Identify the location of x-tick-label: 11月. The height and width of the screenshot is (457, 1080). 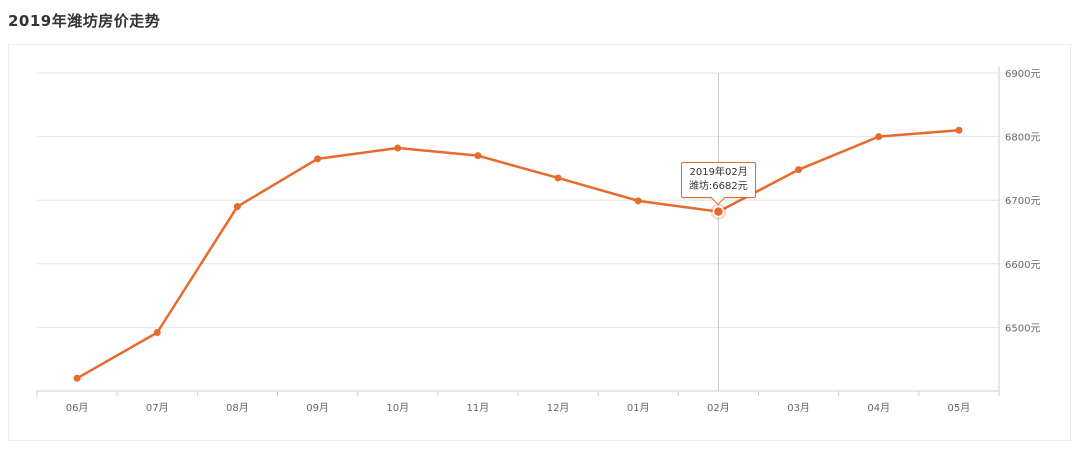
(478, 408).